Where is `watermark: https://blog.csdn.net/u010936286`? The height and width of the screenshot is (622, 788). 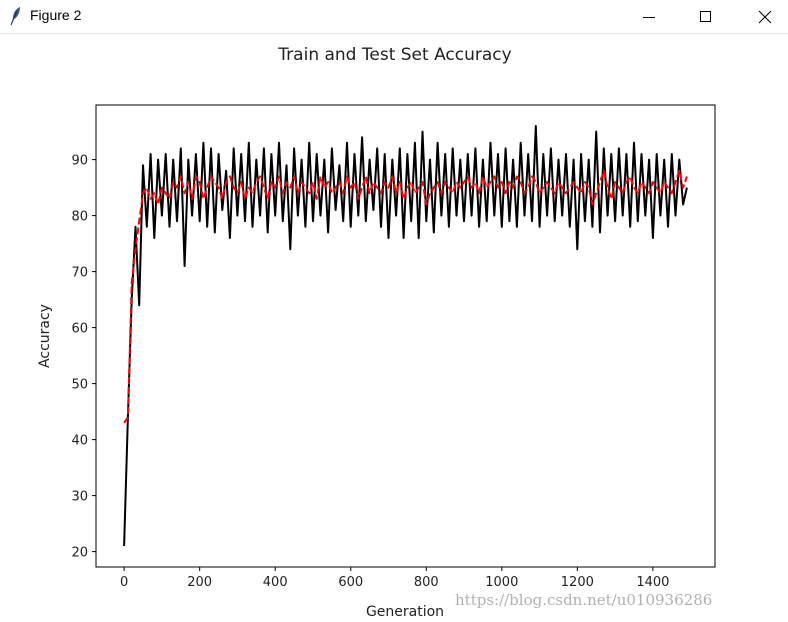
watermark: https://blog.csdn.net/u010936286 is located at coordinates (584, 600).